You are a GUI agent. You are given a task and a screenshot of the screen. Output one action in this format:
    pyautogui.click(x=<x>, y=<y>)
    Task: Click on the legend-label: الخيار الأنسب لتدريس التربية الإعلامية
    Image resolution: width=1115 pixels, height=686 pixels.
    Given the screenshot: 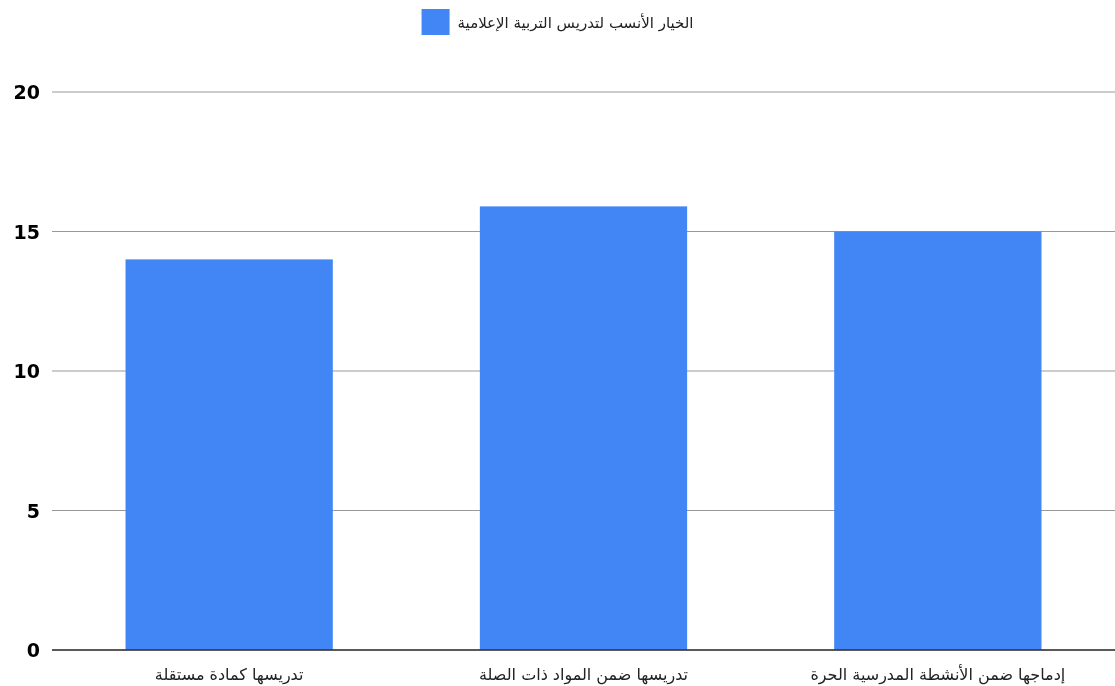 What is the action you would take?
    pyautogui.click(x=575, y=22)
    